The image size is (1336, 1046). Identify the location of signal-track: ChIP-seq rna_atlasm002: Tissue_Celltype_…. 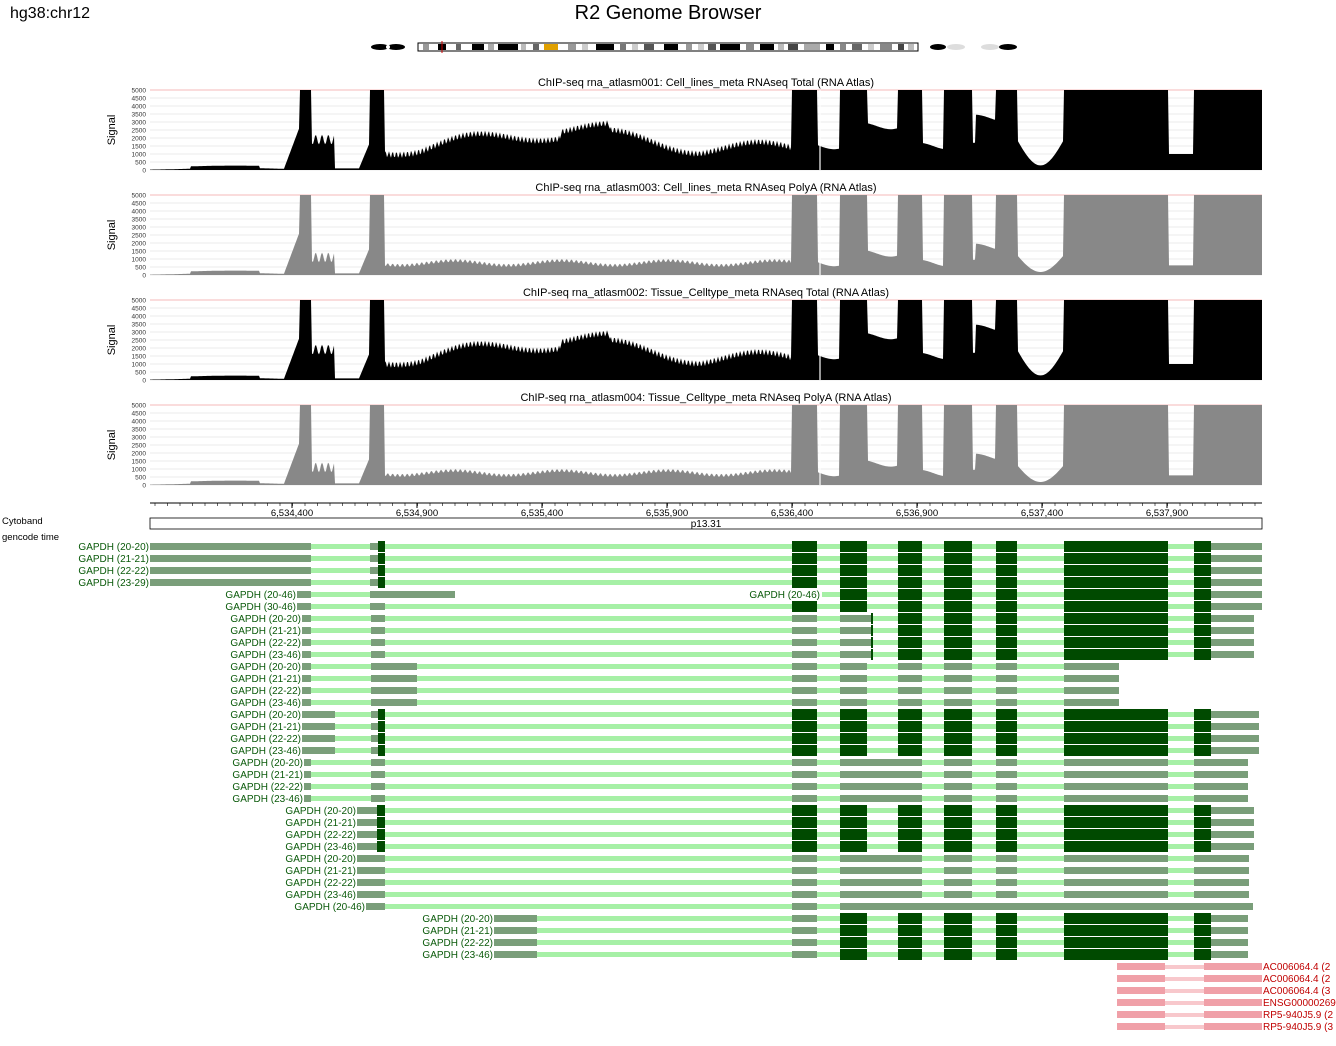
(684, 336).